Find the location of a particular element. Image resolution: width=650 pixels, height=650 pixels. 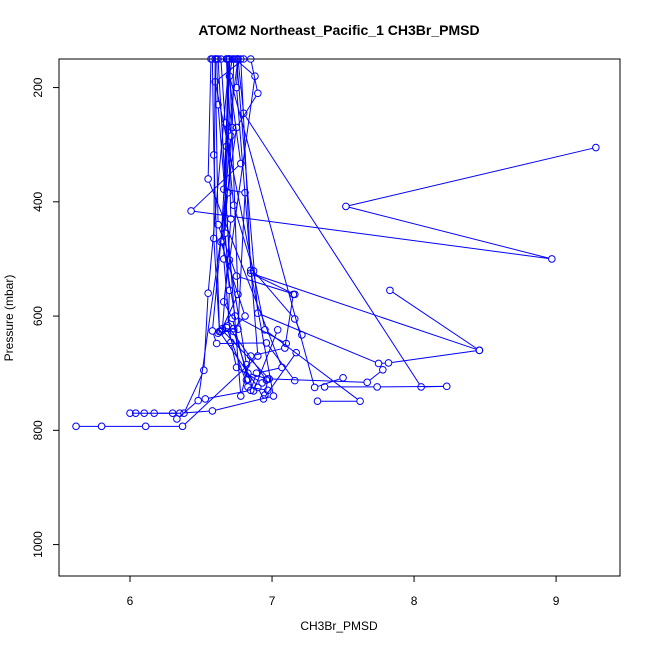

x-axis-label: CH3Br_PMSD is located at coordinates (339, 626).